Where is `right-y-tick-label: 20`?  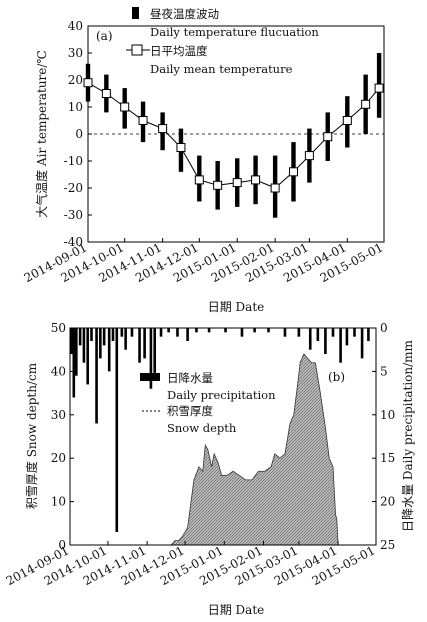 right-y-tick-label: 20 is located at coordinates (387, 502).